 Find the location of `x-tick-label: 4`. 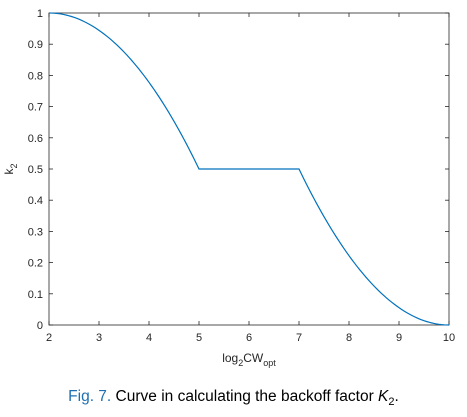

x-tick-label: 4 is located at coordinates (149, 338).